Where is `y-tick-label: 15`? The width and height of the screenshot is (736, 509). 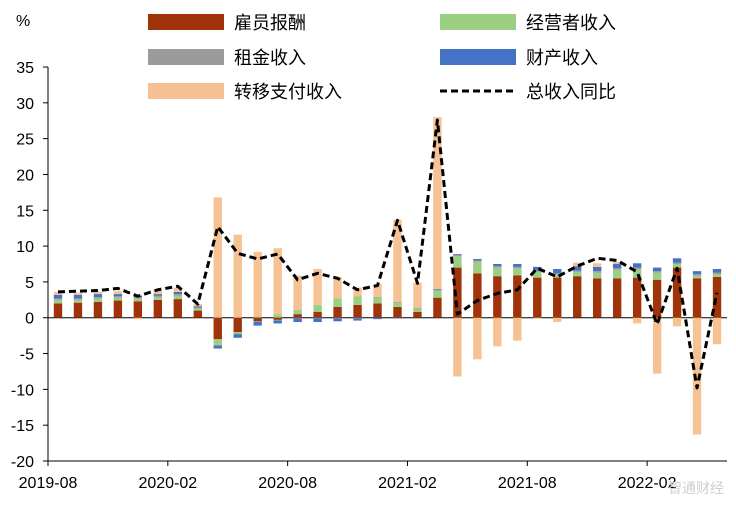 y-tick-label: 15 is located at coordinates (25, 211).